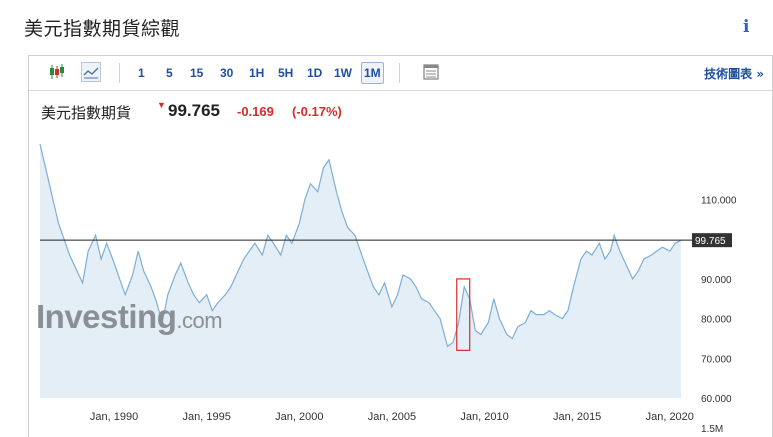 The width and height of the screenshot is (773, 437). What do you see at coordinates (257, 73) in the screenshot?
I see `timeframe-1h: 1H` at bounding box center [257, 73].